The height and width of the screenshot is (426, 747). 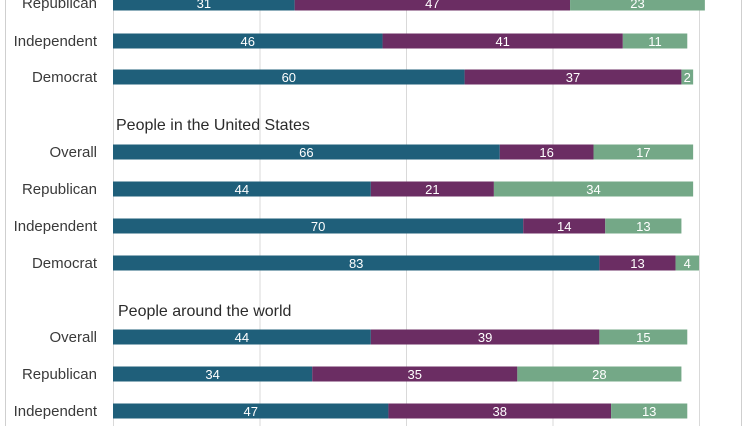 I want to click on bar-value-label-1-2-1: 14, so click(x=564, y=226).